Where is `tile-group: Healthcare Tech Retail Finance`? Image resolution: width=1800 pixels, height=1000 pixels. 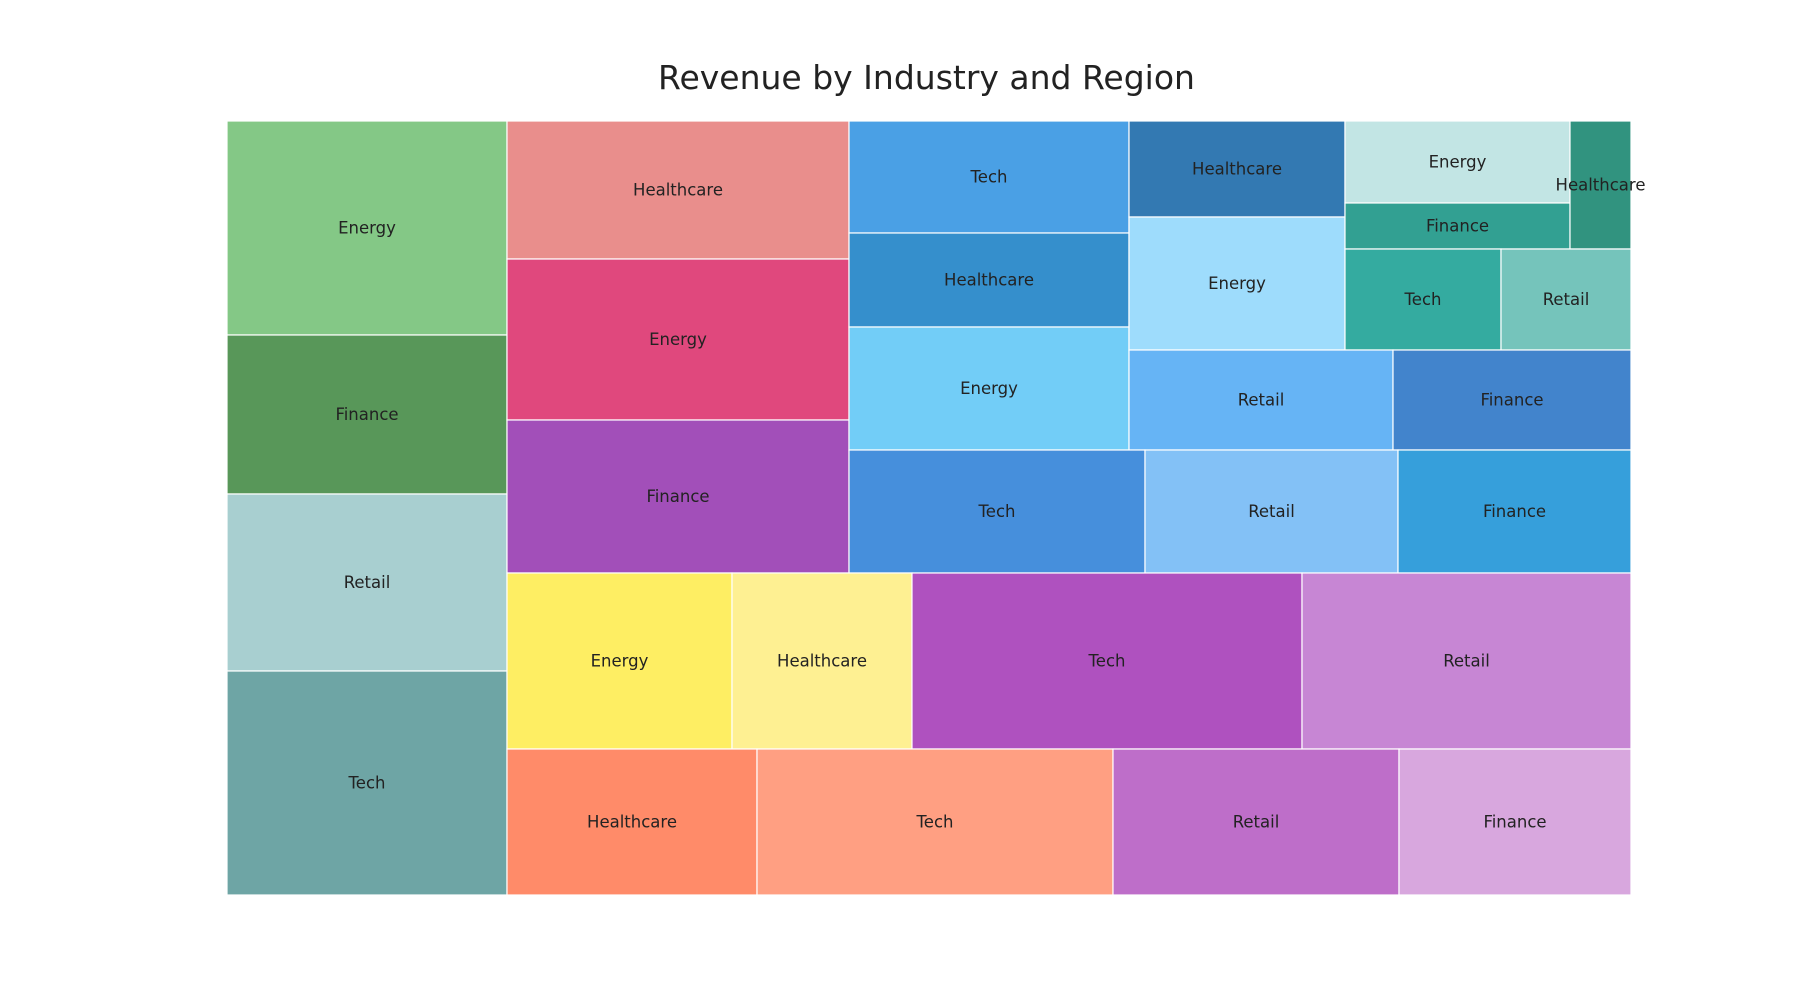 tile-group: Healthcare Tech Retail Finance is located at coordinates (1069, 822).